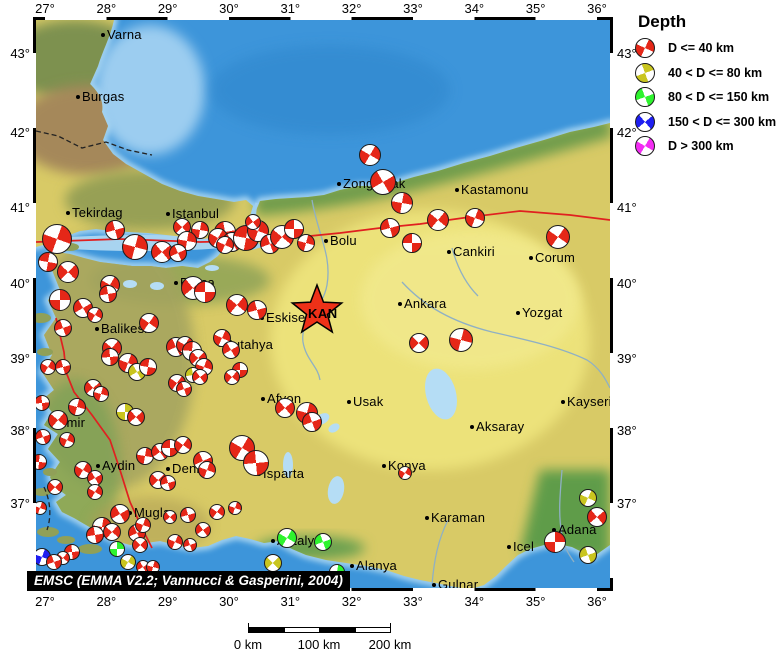  What do you see at coordinates (542, 312) in the screenshot?
I see `city-label: Yozgat` at bounding box center [542, 312].